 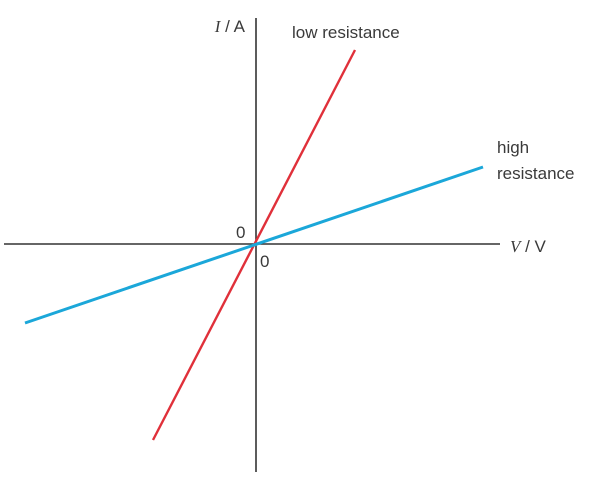 What do you see at coordinates (533, 246) in the screenshot?
I see `x-axis-unit: / V` at bounding box center [533, 246].